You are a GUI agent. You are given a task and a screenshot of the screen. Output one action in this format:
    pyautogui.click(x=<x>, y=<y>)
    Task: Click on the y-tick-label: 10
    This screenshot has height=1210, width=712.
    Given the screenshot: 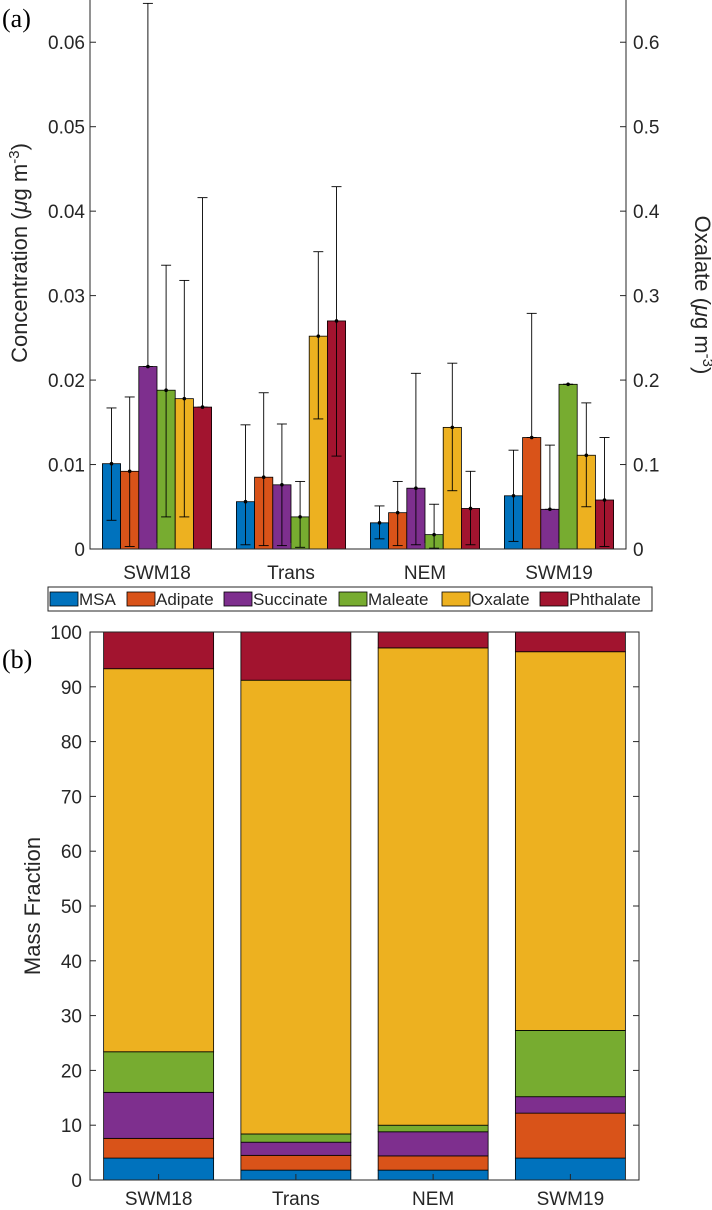 What is the action you would take?
    pyautogui.click(x=71, y=1126)
    